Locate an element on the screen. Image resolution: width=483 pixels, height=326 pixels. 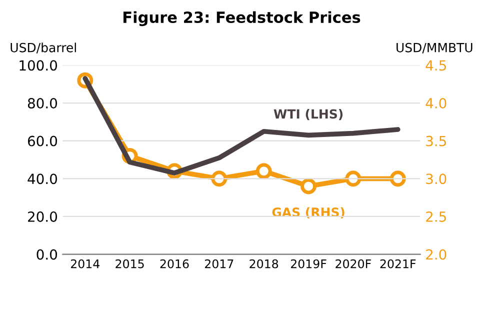
y-tick-label: 0.0 is located at coordinates (47, 254).